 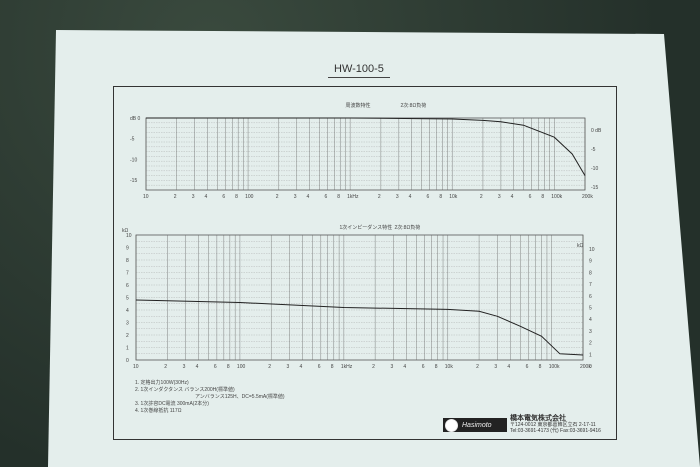 What do you see at coordinates (590, 273) in the screenshot?
I see `y-tick-label-right: 8` at bounding box center [590, 273].